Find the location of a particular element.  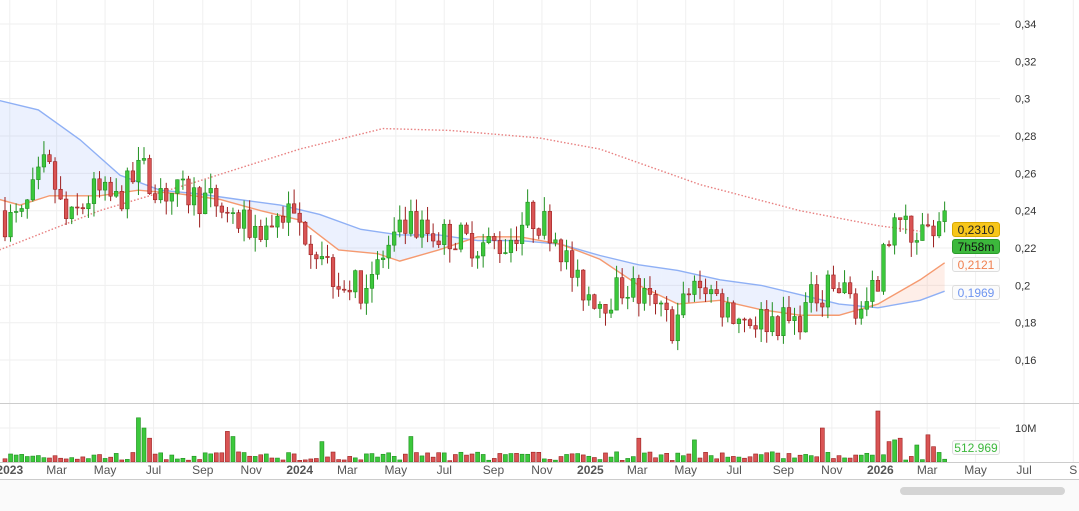

time-axis-label: Jul is located at coordinates (444, 470).